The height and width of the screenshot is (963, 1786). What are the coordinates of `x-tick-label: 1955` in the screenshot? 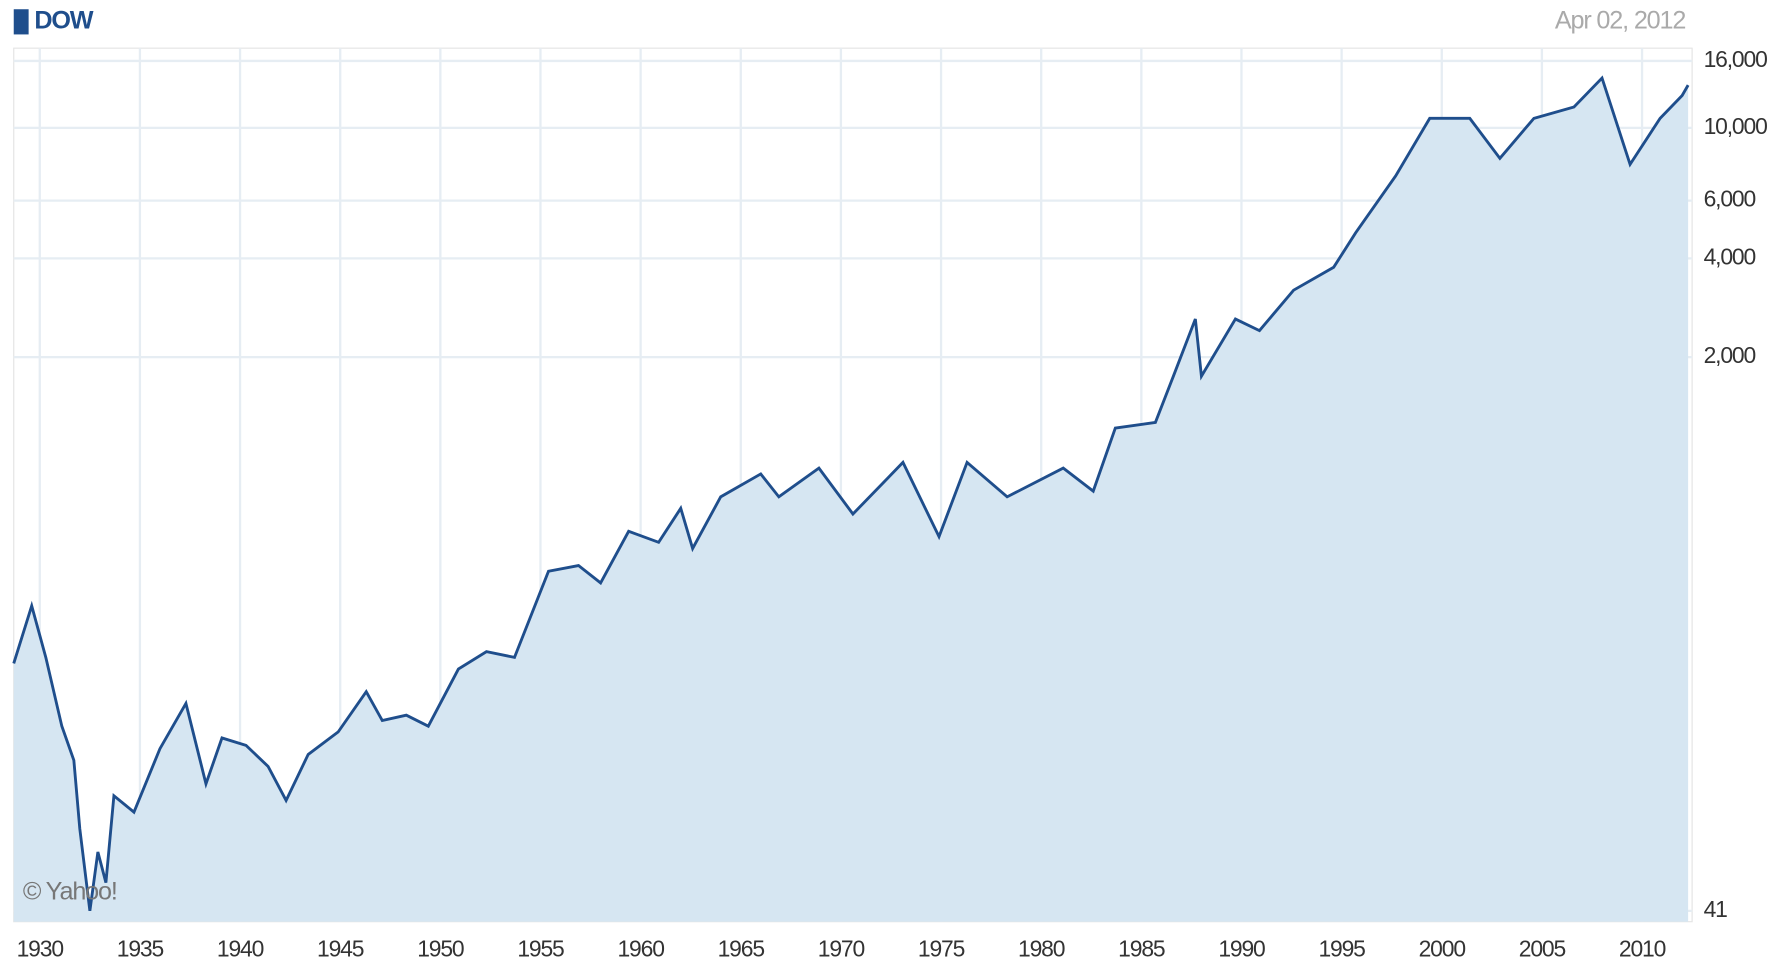 It's located at (540, 948).